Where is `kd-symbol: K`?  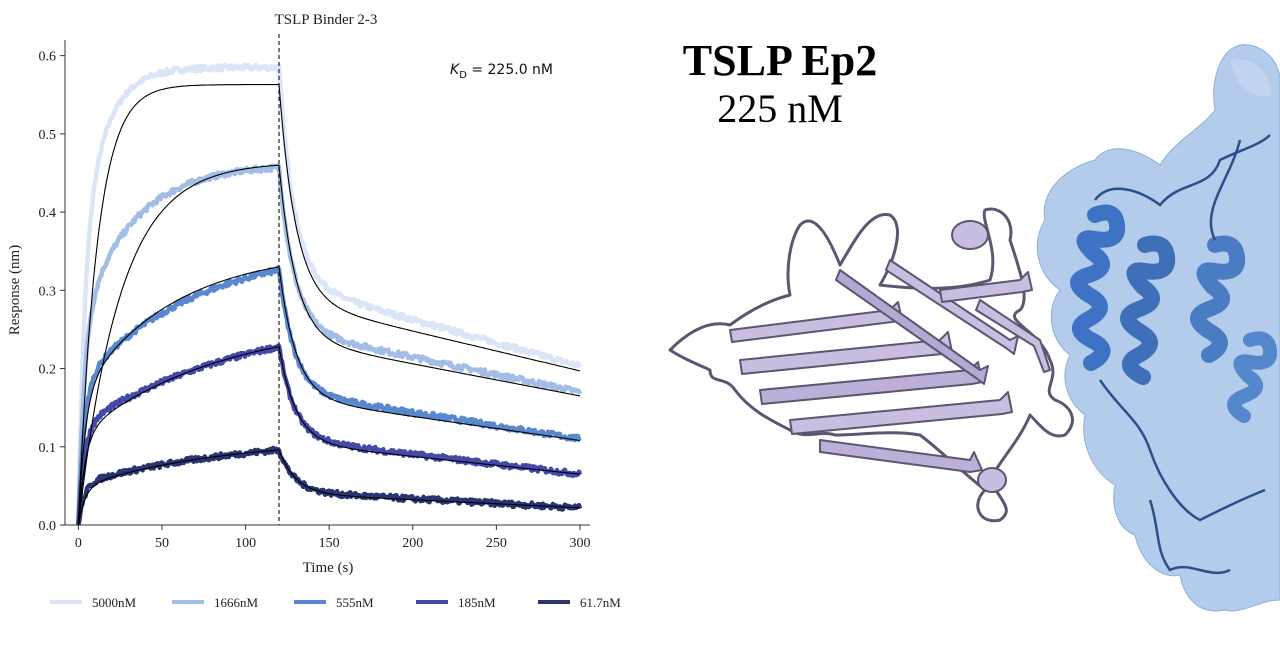 kd-symbol: K is located at coordinates (455, 70).